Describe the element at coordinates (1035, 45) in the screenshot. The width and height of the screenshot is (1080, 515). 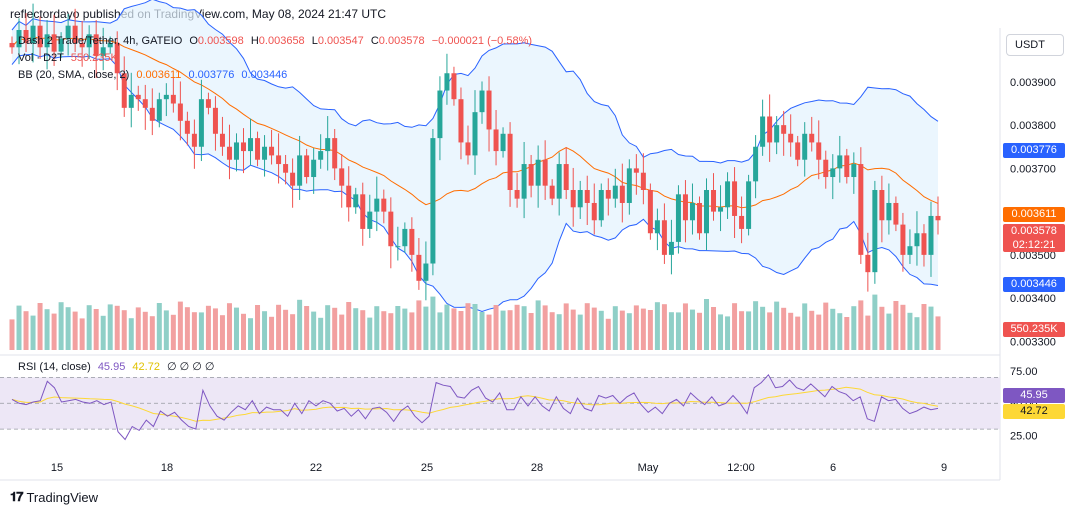
I see `currency-button: USDT` at that location.